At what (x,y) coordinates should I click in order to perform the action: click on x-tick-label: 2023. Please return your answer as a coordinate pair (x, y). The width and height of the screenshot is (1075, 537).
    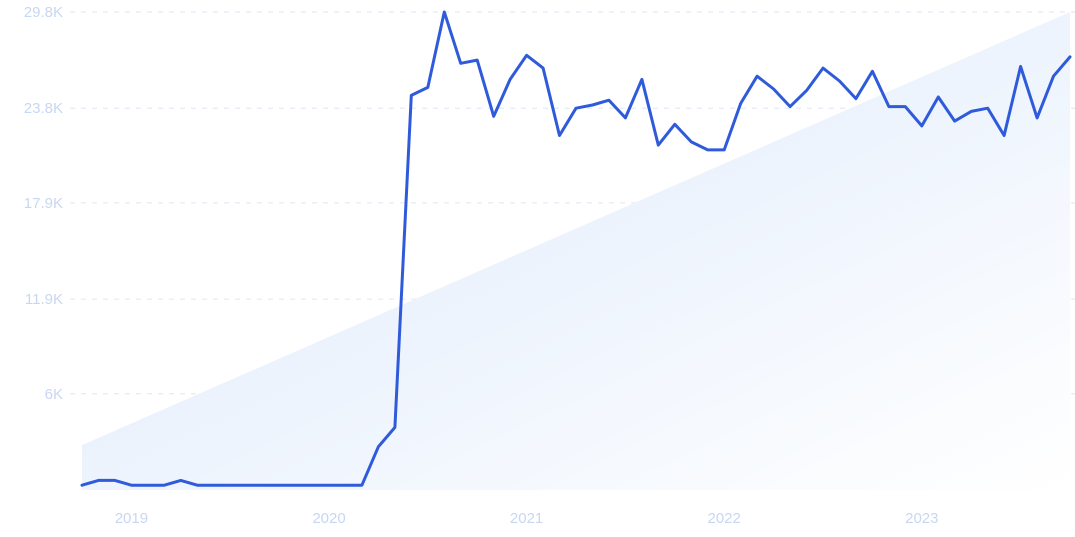
    Looking at the image, I should click on (921, 518).